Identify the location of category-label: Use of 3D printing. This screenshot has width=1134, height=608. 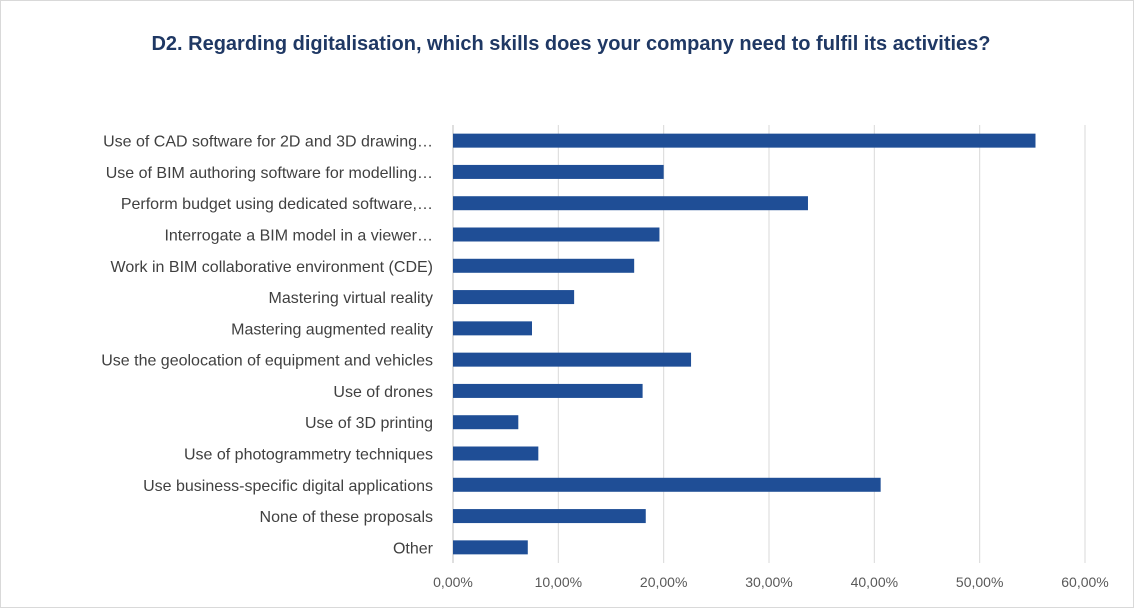
(369, 423).